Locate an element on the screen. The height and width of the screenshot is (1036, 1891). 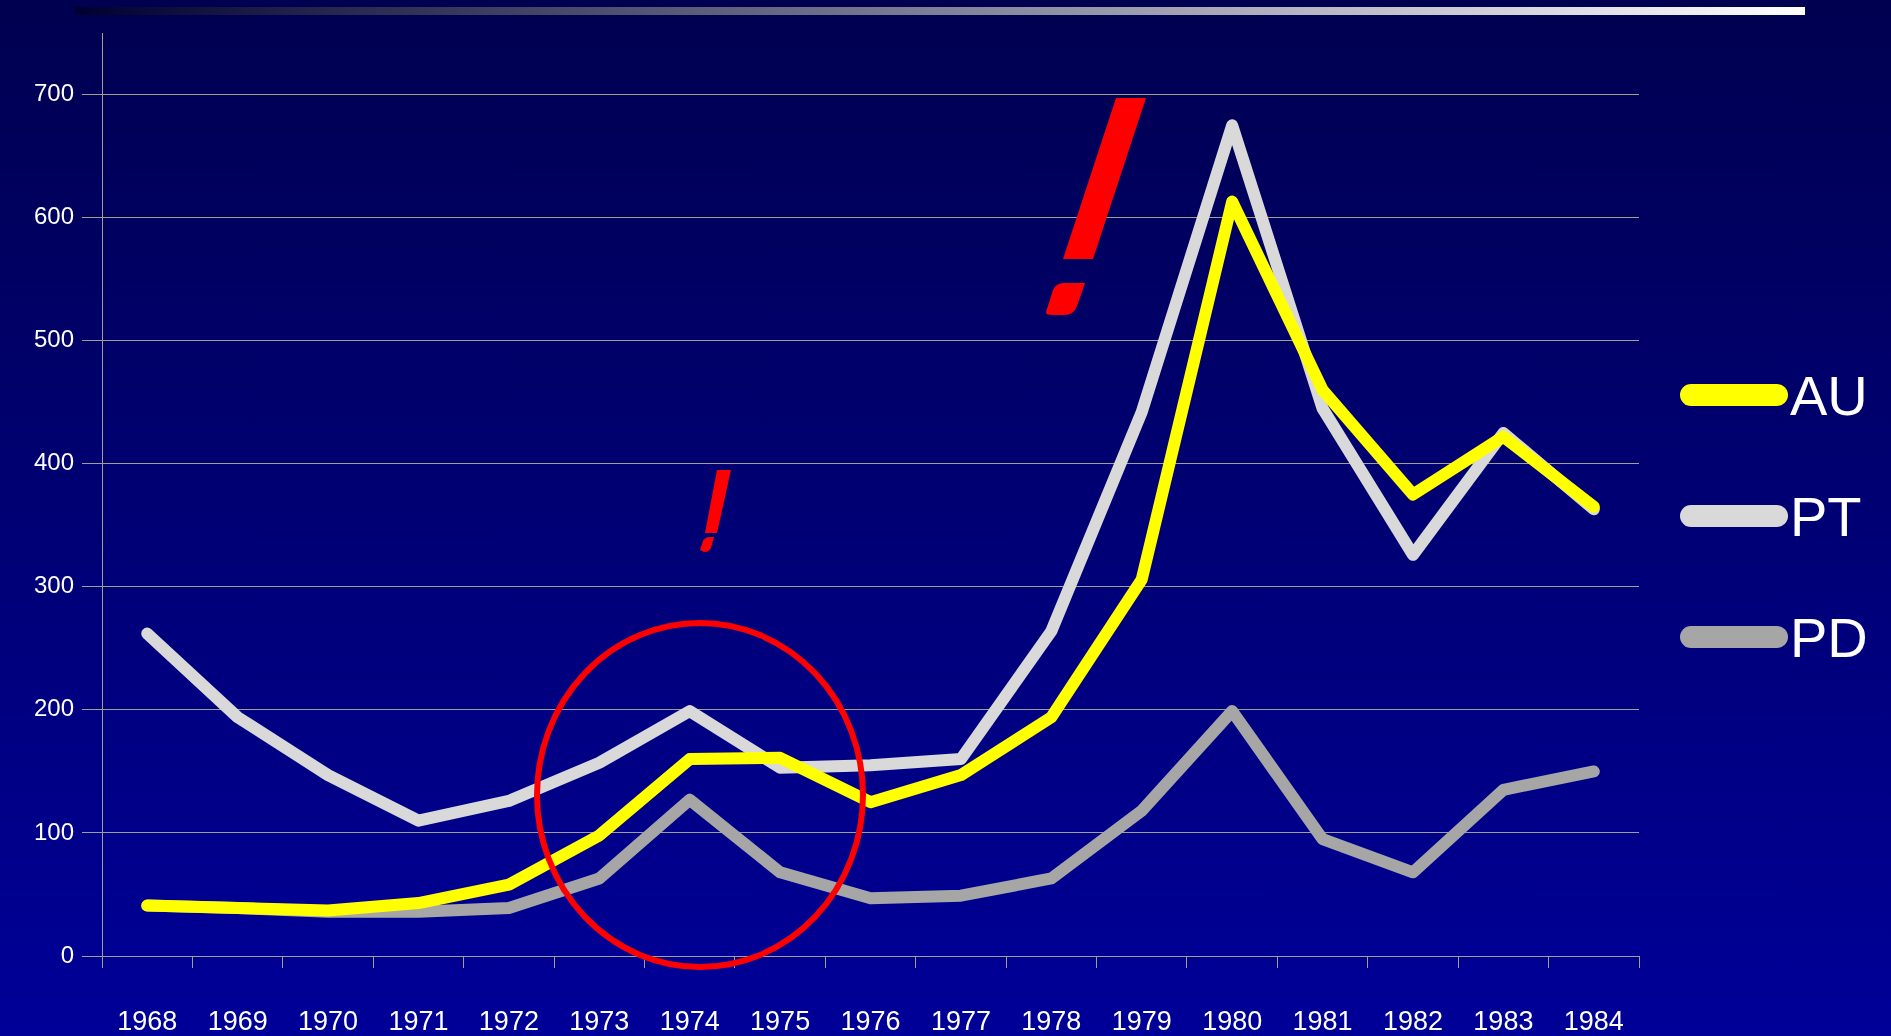
x-tick-label: 1976 is located at coordinates (870, 1020).